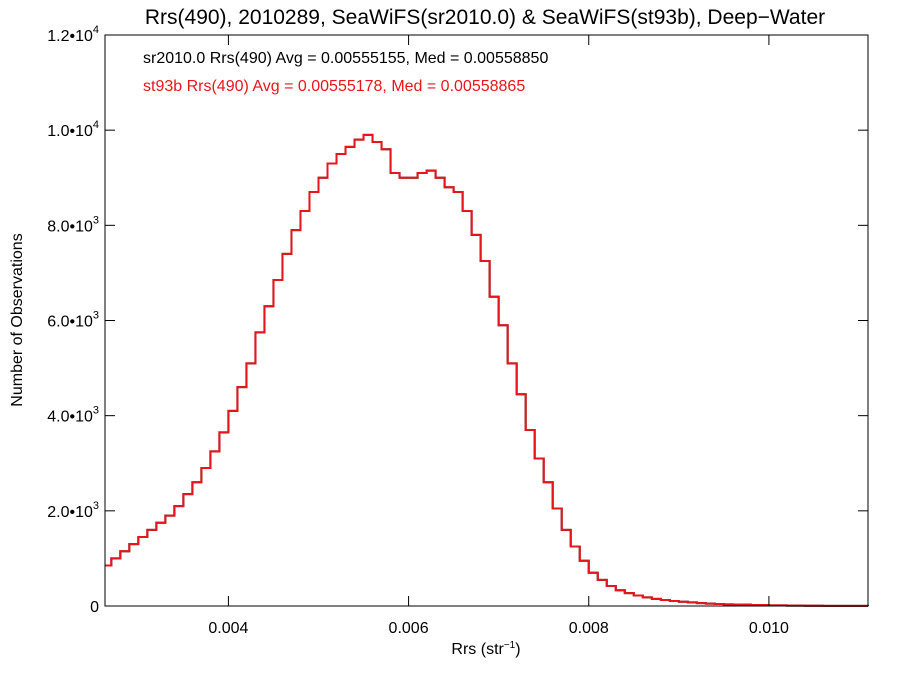  What do you see at coordinates (73, 510) in the screenshot?
I see `y-tick-label-1: 2.0•103` at bounding box center [73, 510].